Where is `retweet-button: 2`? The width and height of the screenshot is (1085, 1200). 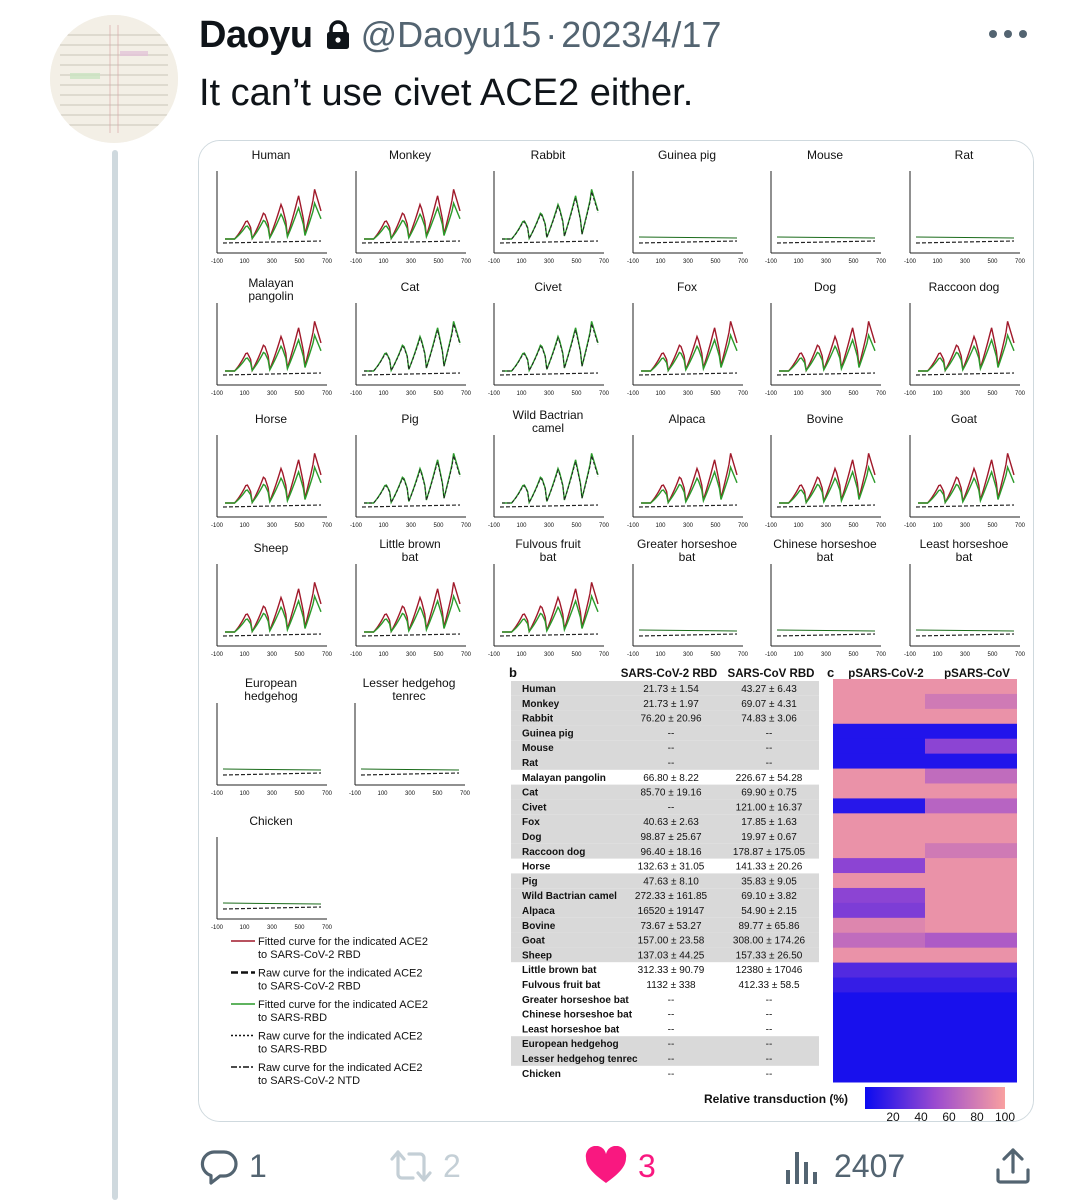
retweet-button: 2 is located at coordinates (425, 1166).